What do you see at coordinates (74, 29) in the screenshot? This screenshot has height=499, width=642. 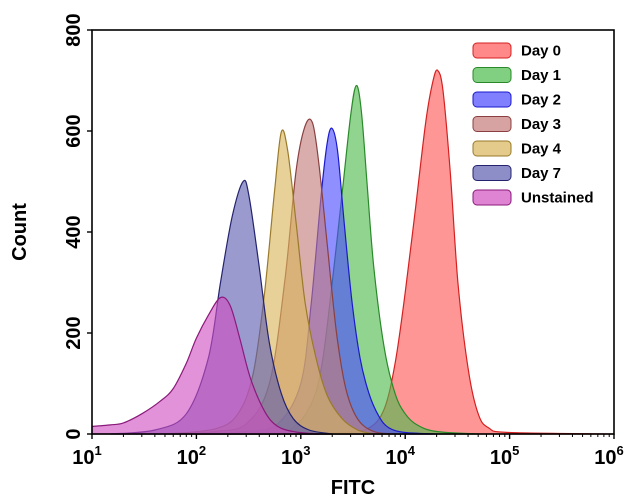 I see `y-tick-label: 800` at bounding box center [74, 29].